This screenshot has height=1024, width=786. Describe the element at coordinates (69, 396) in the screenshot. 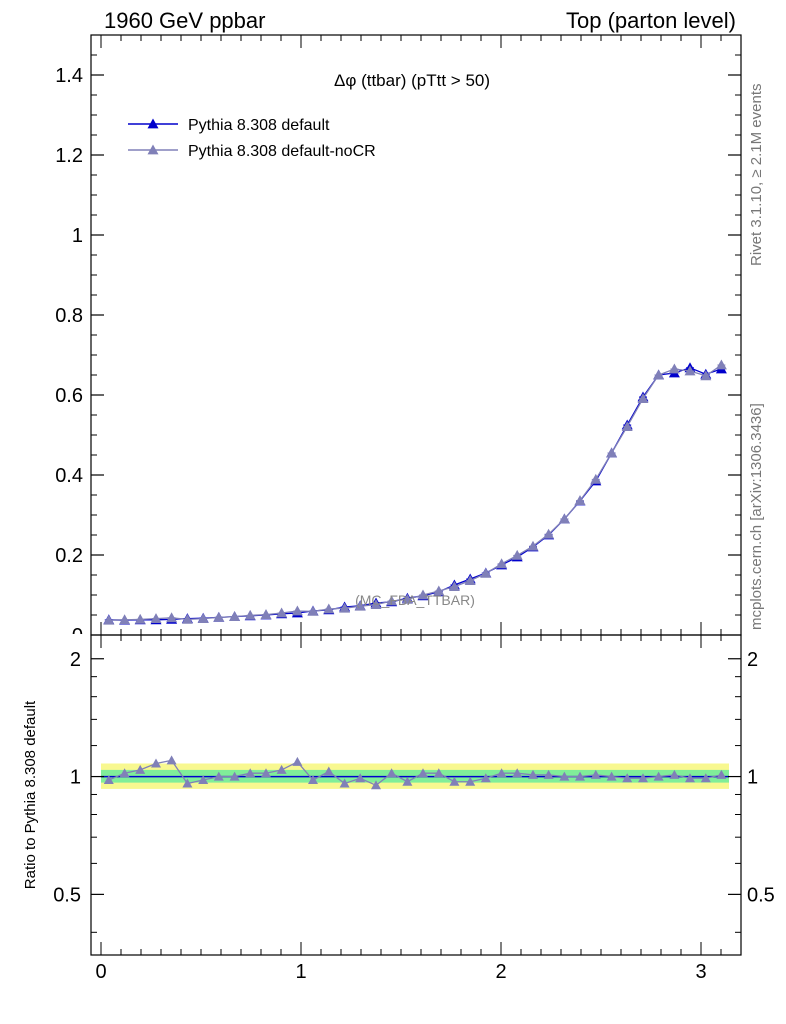

I see `main-y-tick-label: 0.6` at that location.